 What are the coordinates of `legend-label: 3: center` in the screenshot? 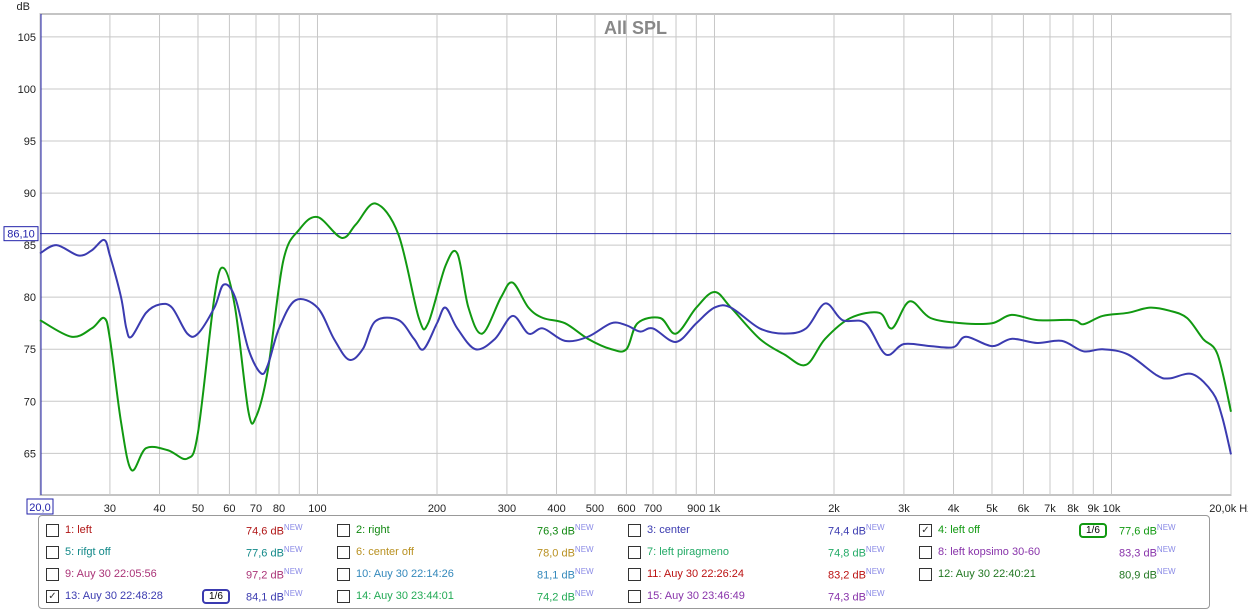 It's located at (668, 530).